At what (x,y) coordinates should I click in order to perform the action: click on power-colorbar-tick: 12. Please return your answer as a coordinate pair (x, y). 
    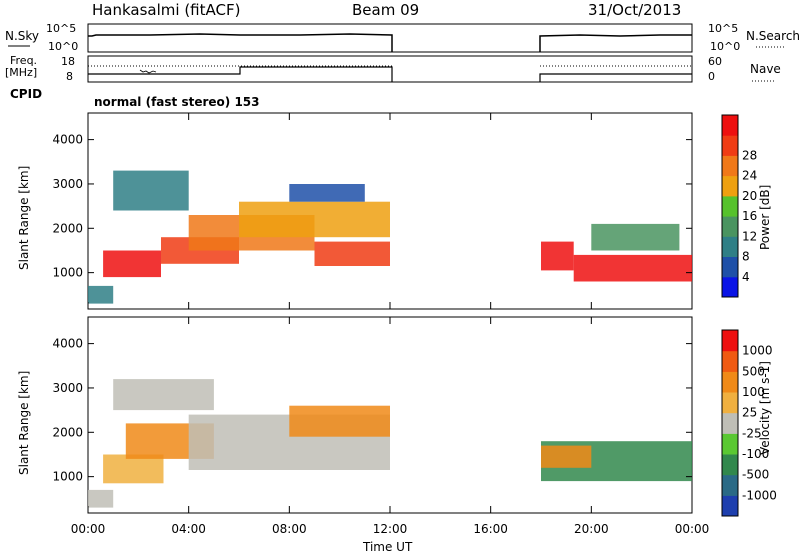
    Looking at the image, I should click on (749, 236).